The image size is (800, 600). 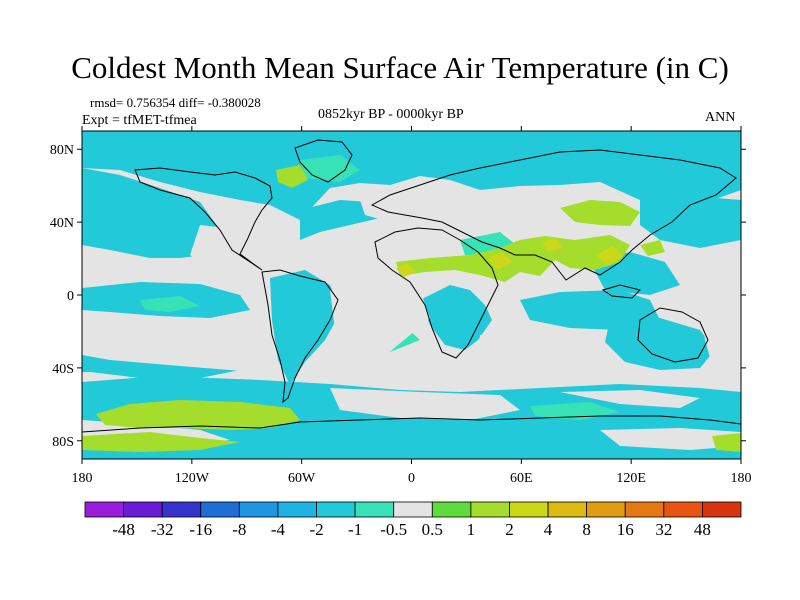 I want to click on colorbar-label: -1, so click(x=355, y=529).